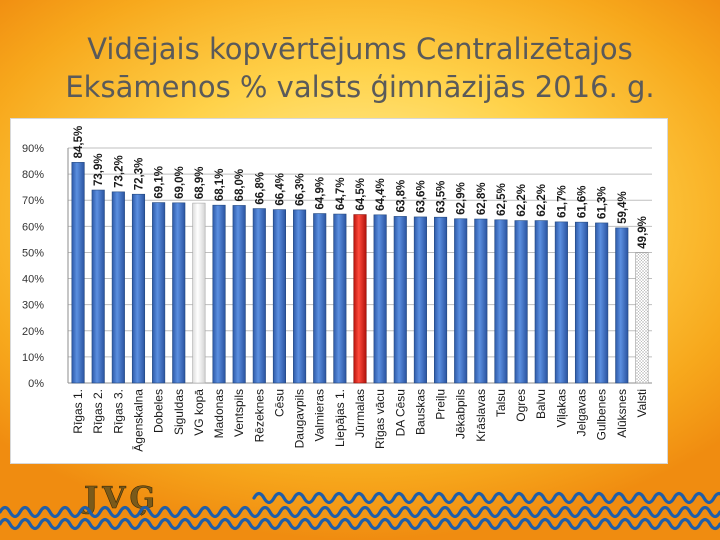 The height and width of the screenshot is (540, 720). Describe the element at coordinates (260, 188) in the screenshot. I see `data-label: 66,8%` at that location.